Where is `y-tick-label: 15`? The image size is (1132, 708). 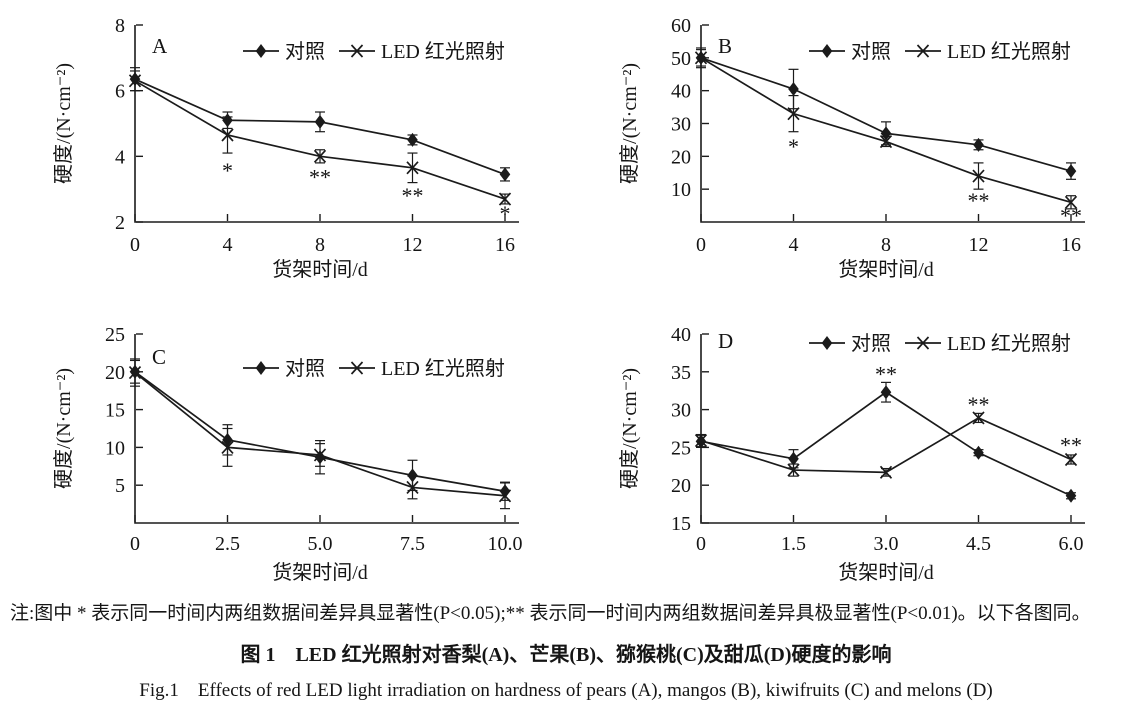 y-tick-label: 15 is located at coordinates (681, 524).